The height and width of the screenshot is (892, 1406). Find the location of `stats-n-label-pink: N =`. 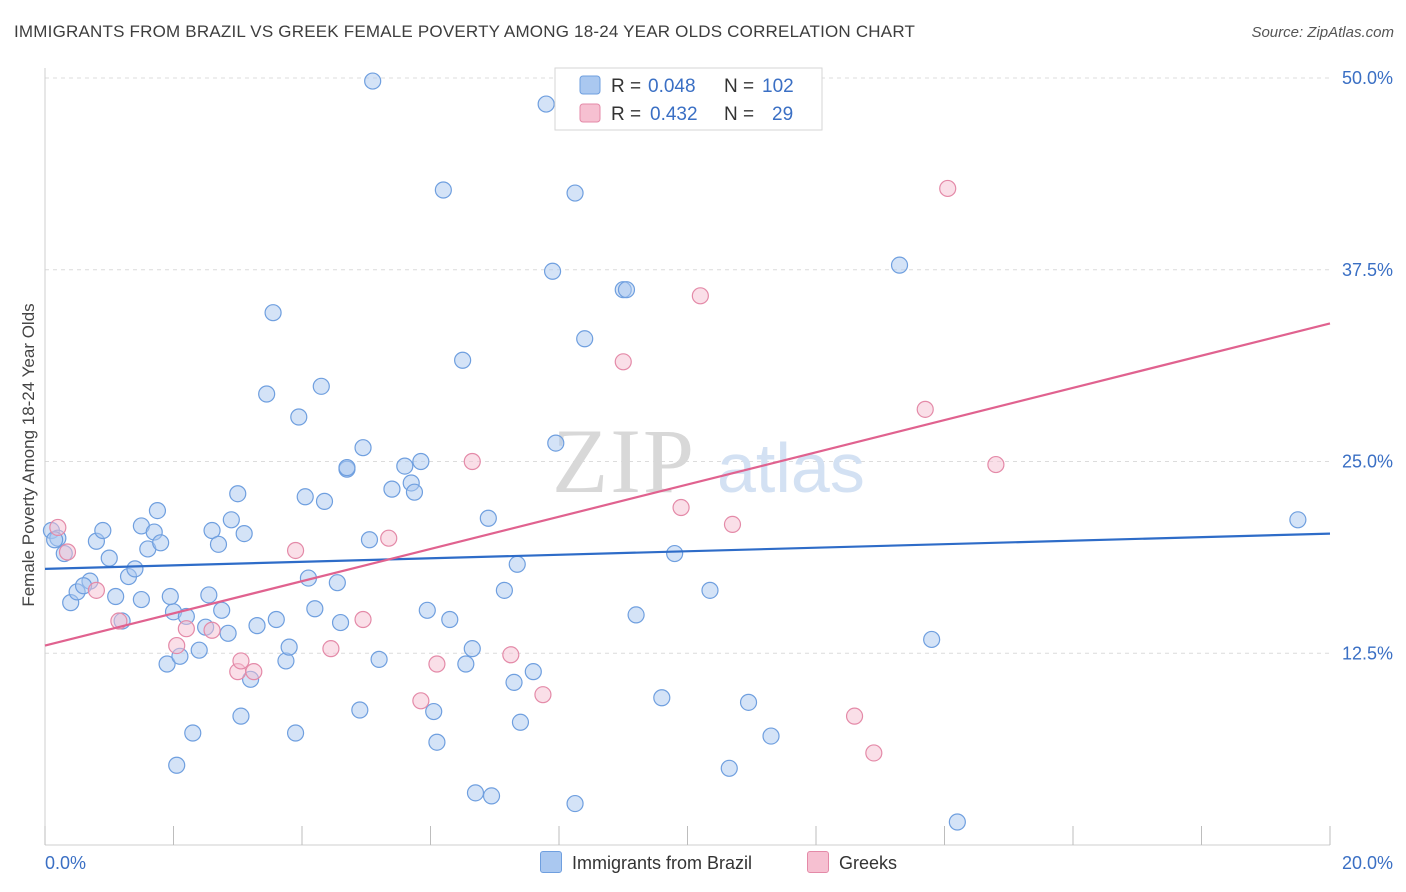

stats-n-label-pink: N = is located at coordinates (739, 114).